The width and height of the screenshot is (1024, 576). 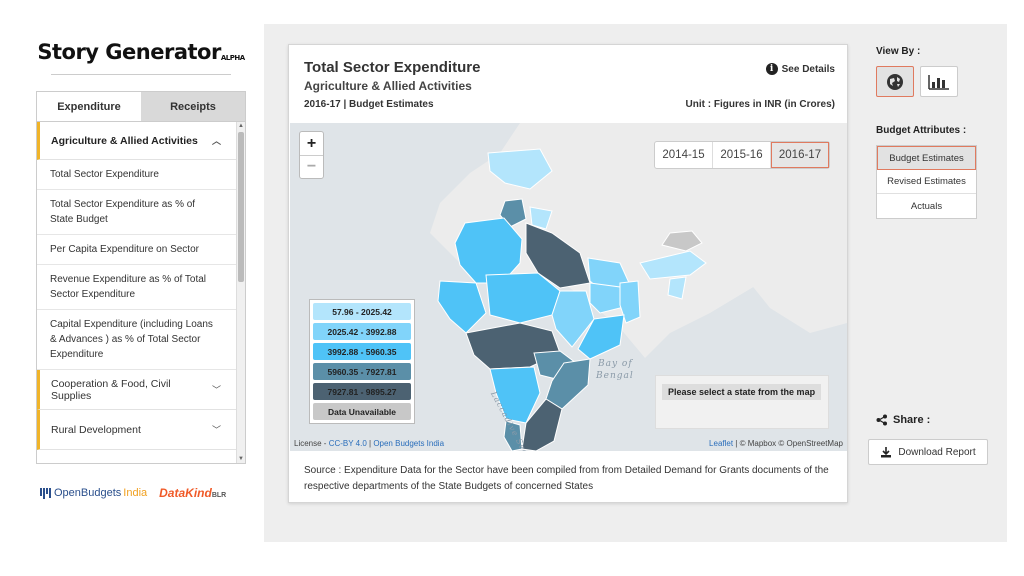 What do you see at coordinates (912, 420) in the screenshot?
I see `share-label: Share :` at bounding box center [912, 420].